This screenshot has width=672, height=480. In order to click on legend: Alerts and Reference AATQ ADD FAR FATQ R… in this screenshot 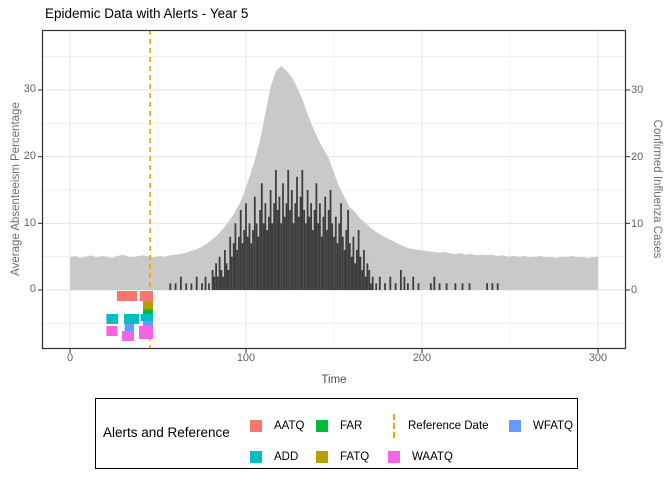, I will do `click(336, 433)`.